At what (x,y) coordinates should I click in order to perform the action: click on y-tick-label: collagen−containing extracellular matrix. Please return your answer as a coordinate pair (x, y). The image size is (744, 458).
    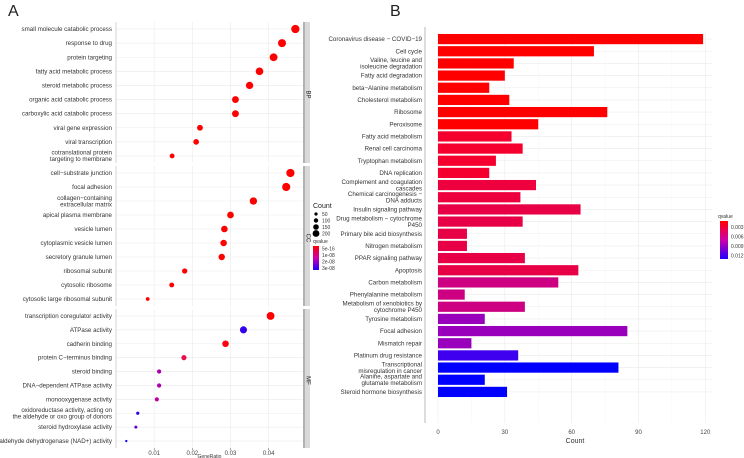
    Looking at the image, I should click on (85, 202).